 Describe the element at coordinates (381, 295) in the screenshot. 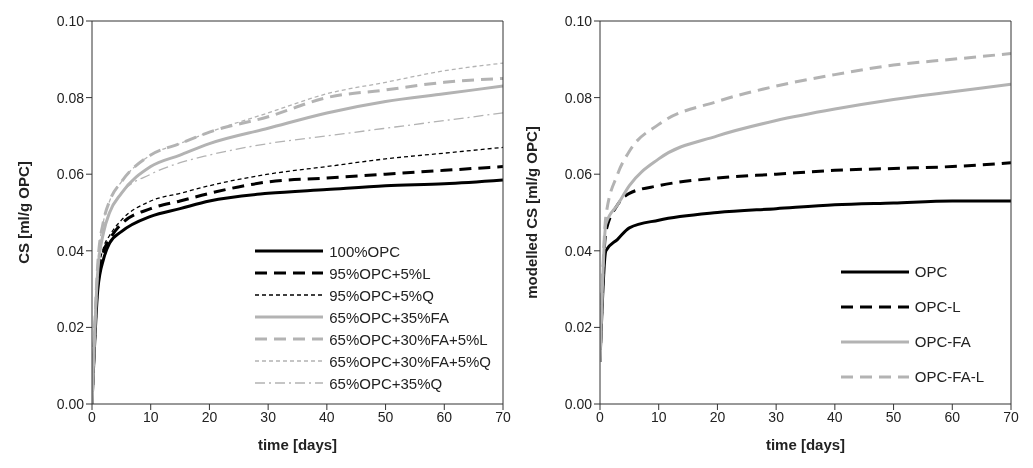

I see `legend-label: 95%OPC+5%Q` at that location.